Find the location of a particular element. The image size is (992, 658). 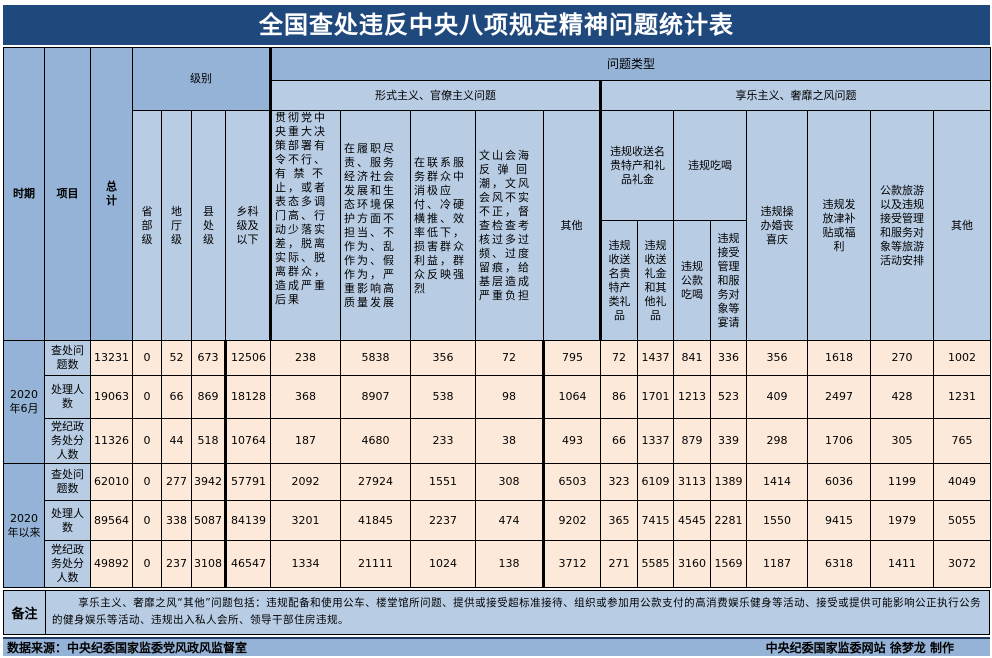

data-cell: 12506 is located at coordinates (248, 358).